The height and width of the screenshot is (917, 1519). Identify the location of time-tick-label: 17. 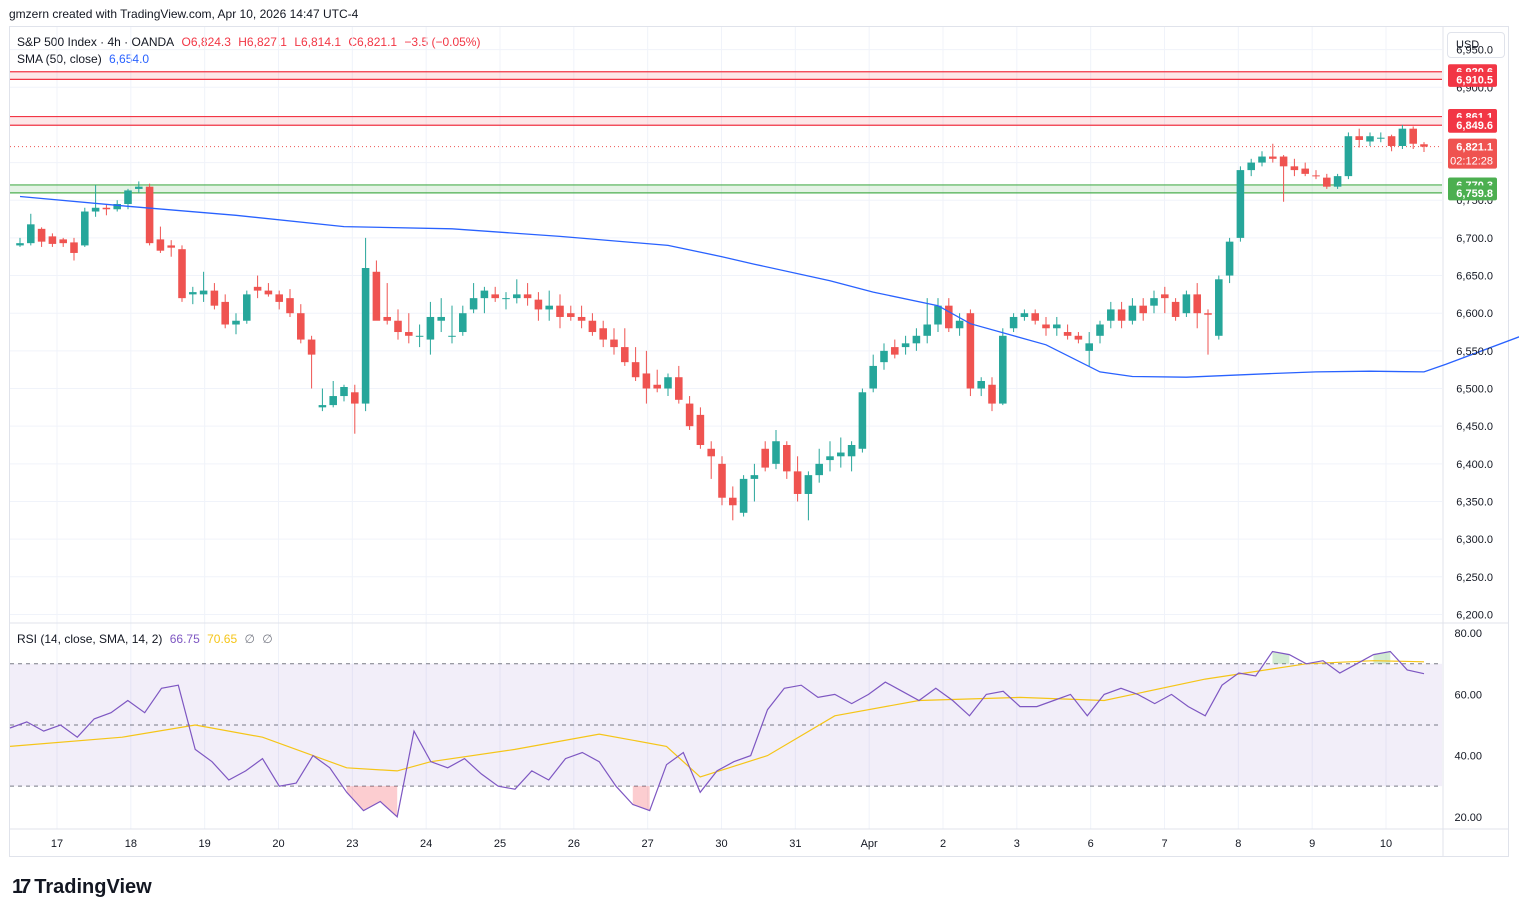
(57, 844).